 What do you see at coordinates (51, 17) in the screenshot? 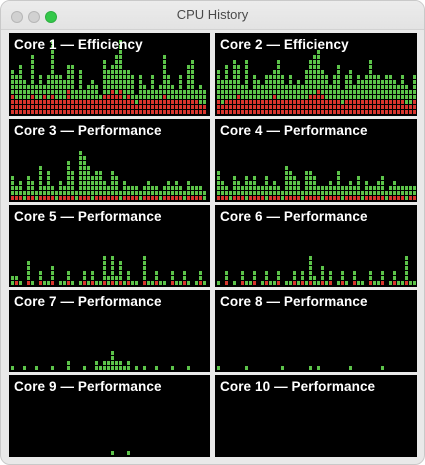
I see `zoom-button` at bounding box center [51, 17].